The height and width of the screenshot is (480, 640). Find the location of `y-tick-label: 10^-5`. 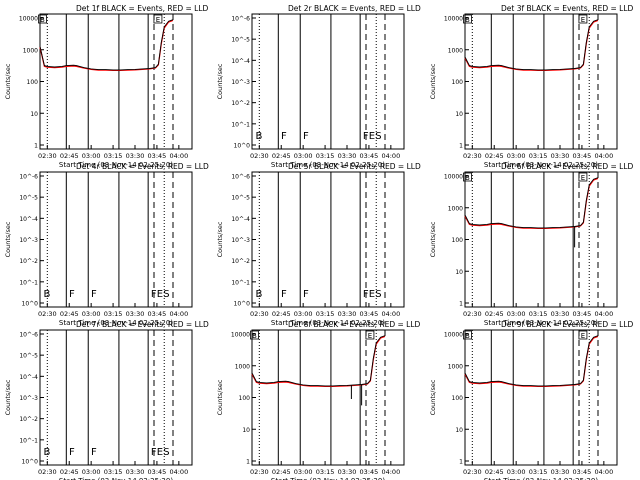

y-tick-label: 10^-5 is located at coordinates (240, 40).